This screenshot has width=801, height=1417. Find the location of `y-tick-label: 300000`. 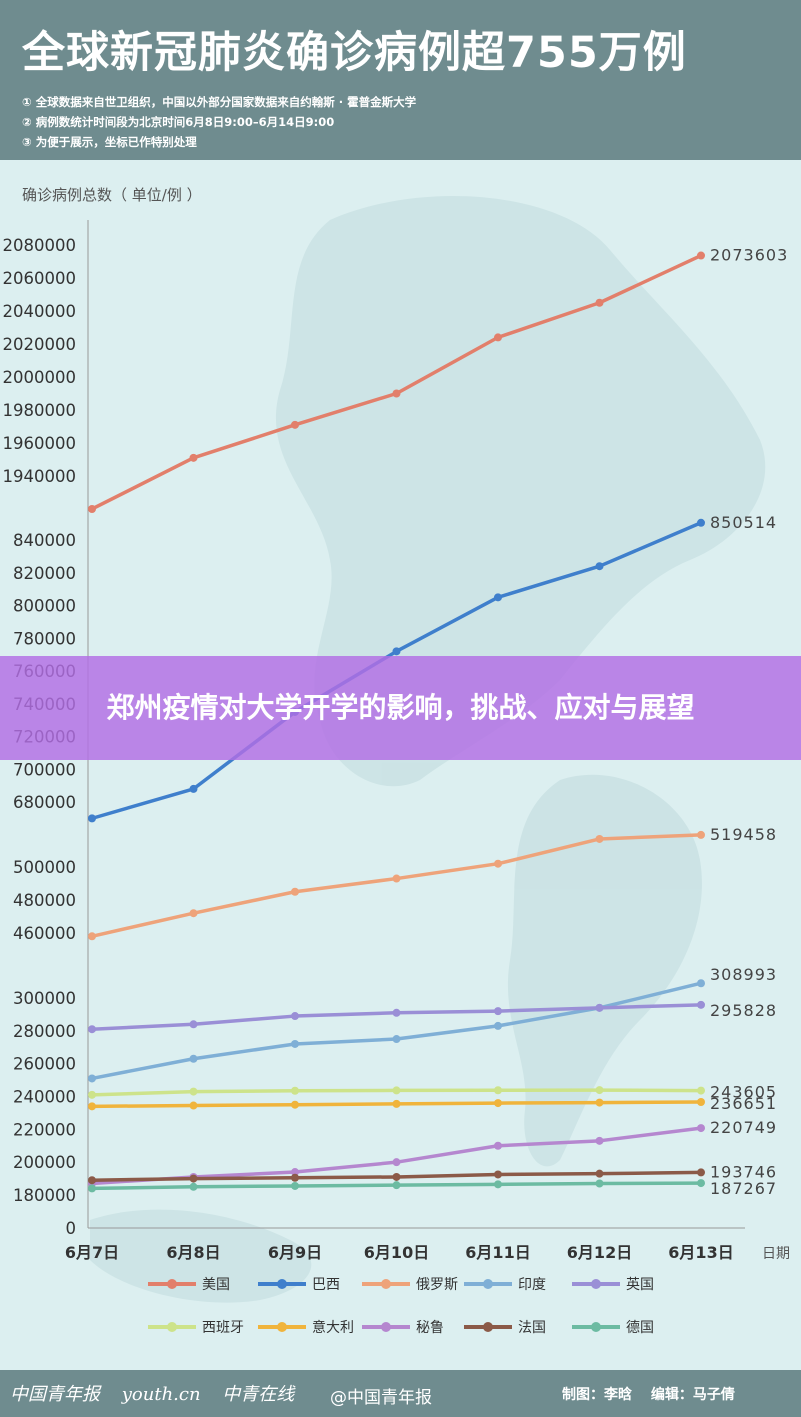

y-tick-label: 300000 is located at coordinates (44, 998).